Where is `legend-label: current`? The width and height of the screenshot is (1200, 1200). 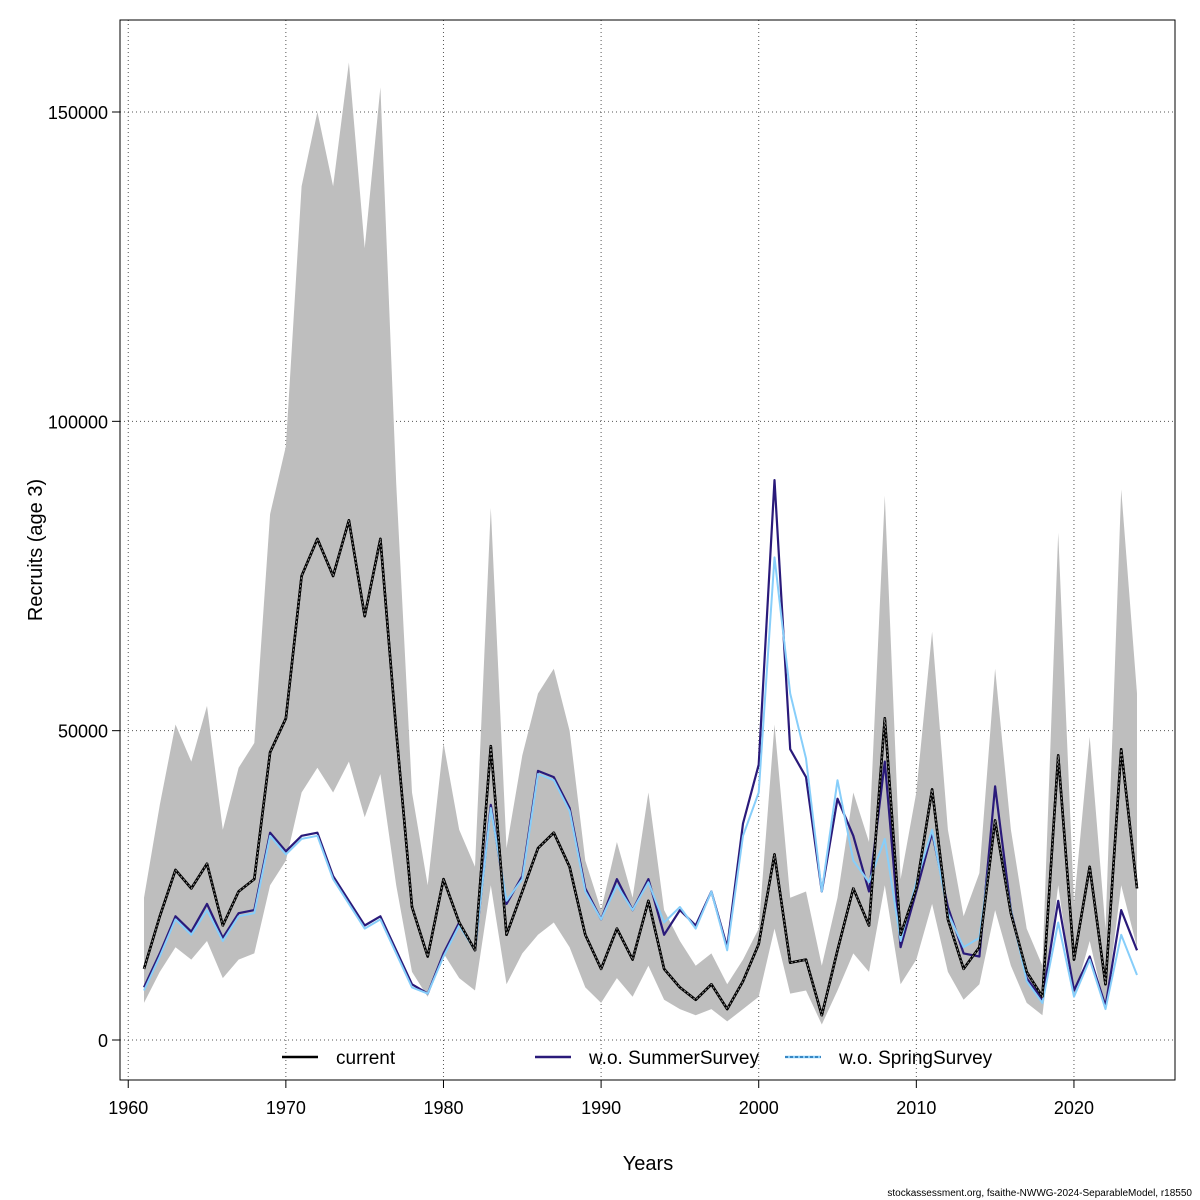
legend-label: current is located at coordinates (366, 1058).